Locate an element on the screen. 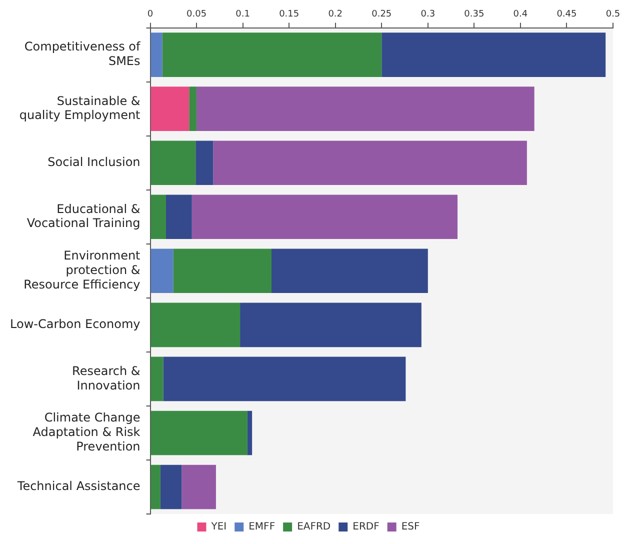  legend-label: YEI is located at coordinates (218, 527).